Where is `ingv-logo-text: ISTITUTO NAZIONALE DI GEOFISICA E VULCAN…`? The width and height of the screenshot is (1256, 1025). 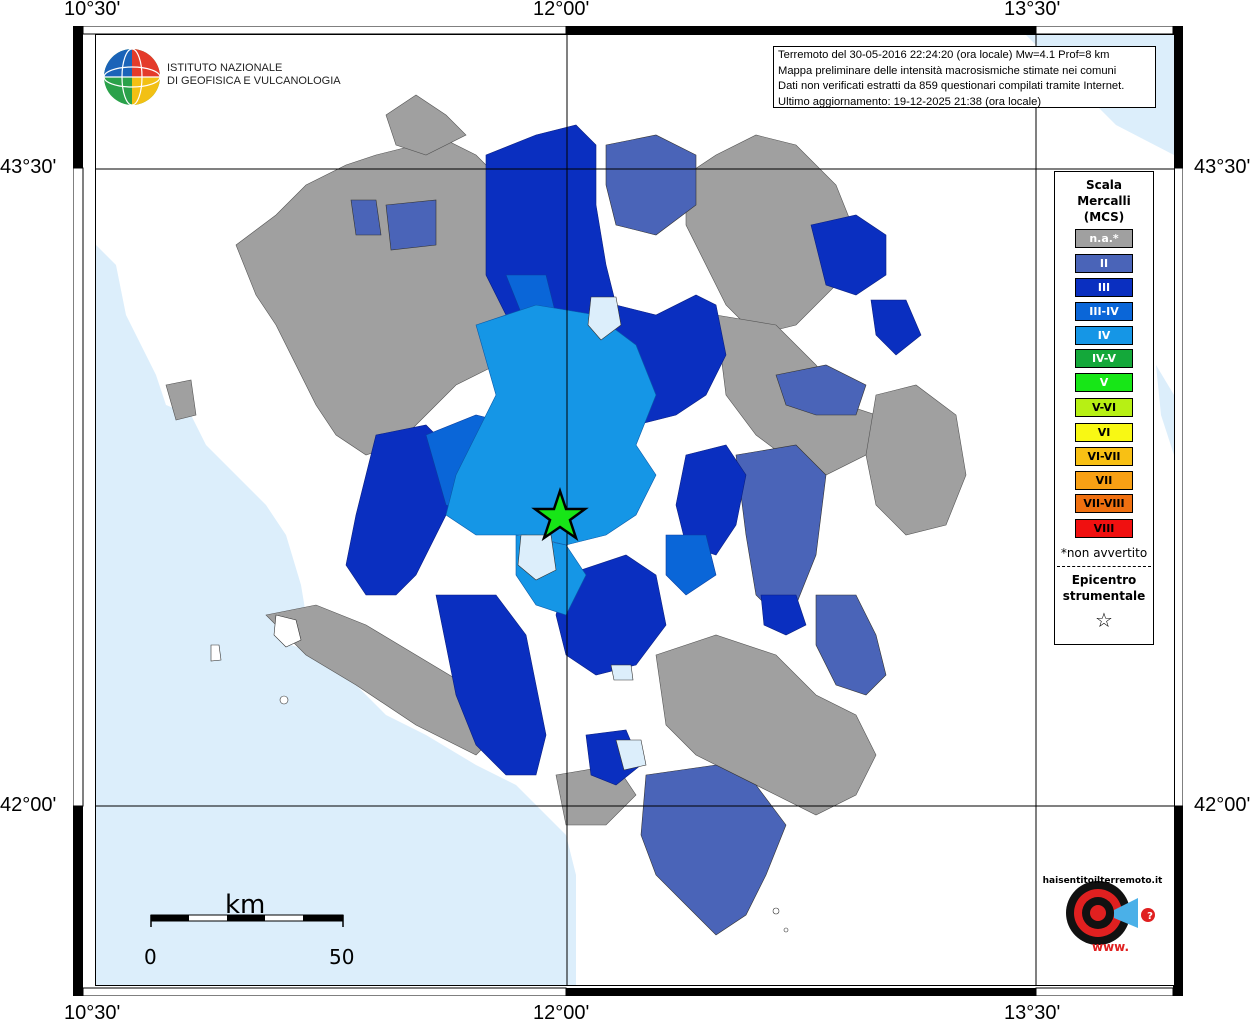
ingv-logo-text: ISTITUTO NAZIONALE DI GEOFISICA E VULCAN… is located at coordinates (254, 75).